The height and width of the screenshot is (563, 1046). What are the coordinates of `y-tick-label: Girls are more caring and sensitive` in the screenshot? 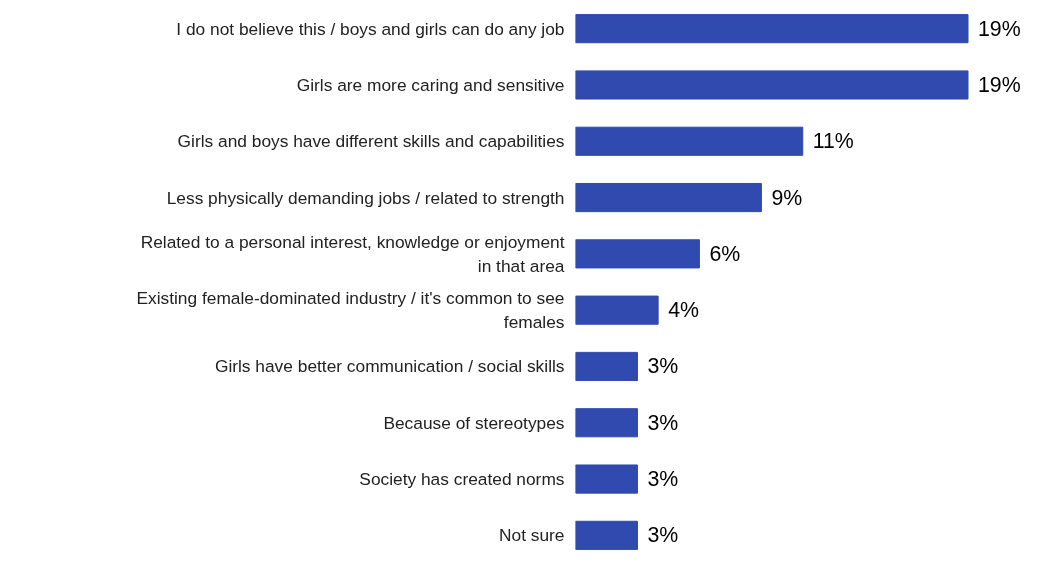 It's located at (430, 84).